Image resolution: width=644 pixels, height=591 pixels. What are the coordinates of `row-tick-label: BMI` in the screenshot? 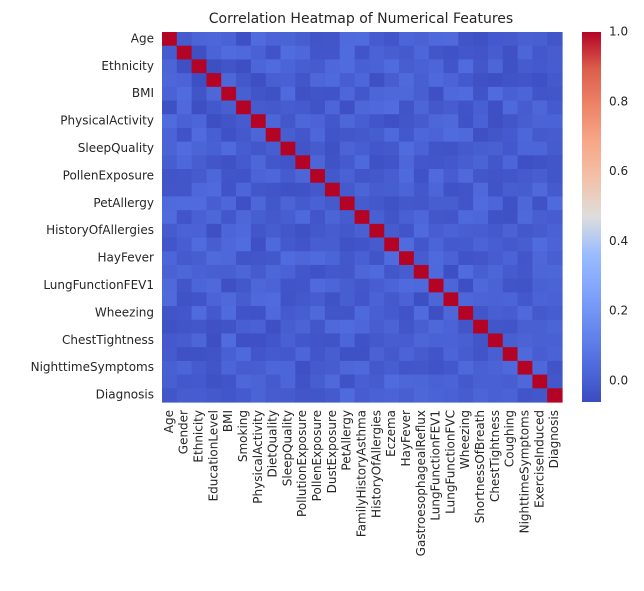 It's located at (143, 93).